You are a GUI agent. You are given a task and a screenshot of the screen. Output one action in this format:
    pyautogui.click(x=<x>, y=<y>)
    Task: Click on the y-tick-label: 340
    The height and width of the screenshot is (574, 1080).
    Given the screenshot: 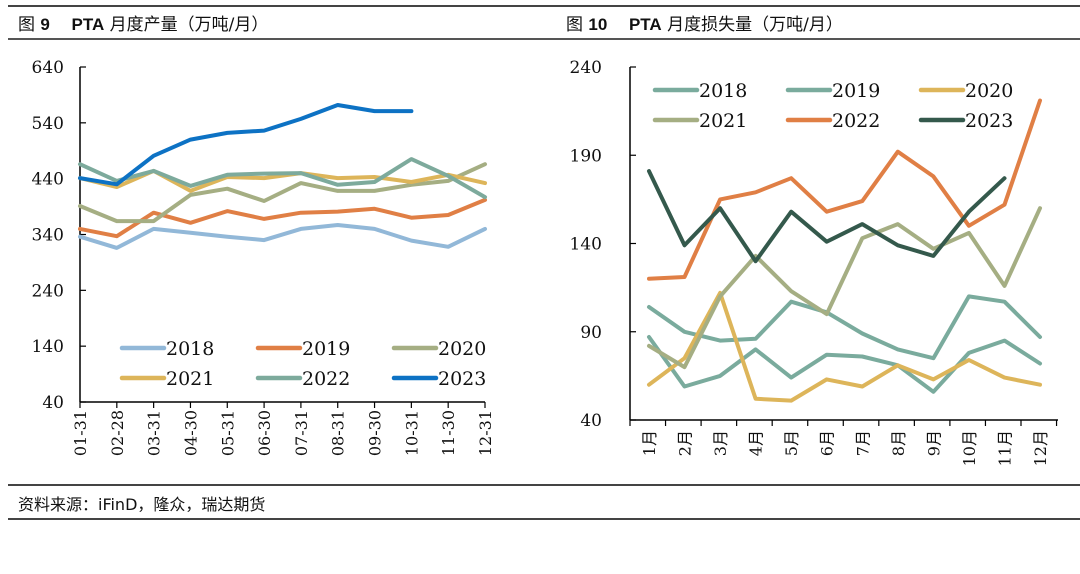 What is the action you would take?
    pyautogui.click(x=48, y=236)
    